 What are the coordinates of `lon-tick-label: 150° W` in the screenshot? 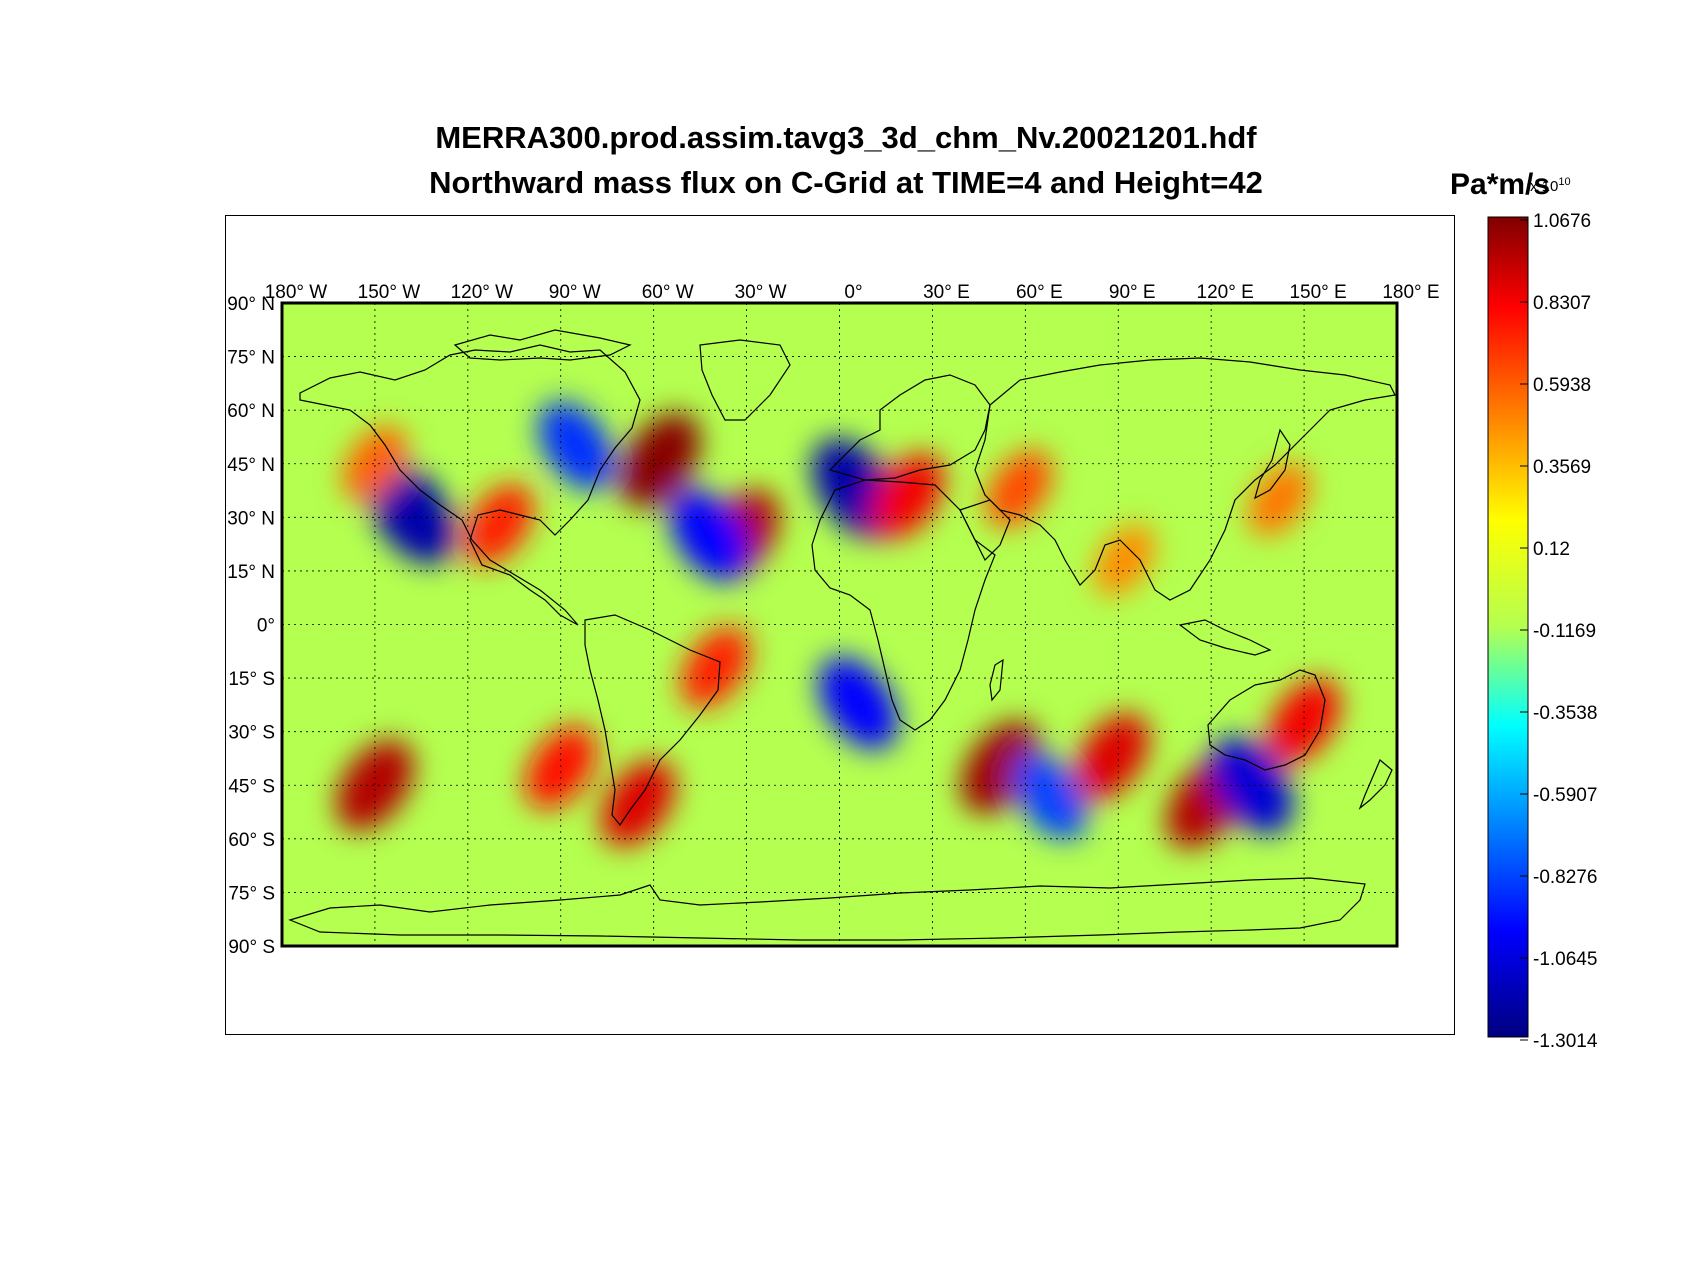 It's located at (389, 292).